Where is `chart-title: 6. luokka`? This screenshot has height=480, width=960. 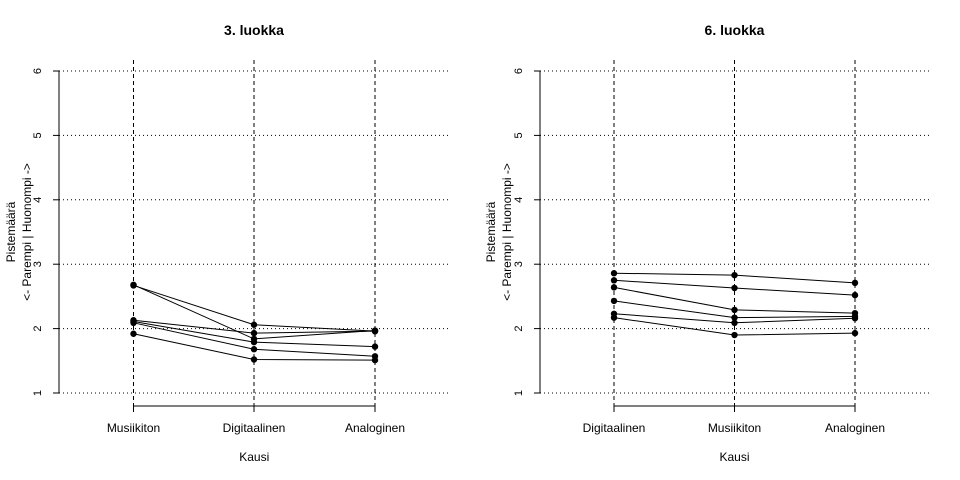 chart-title: 6. luokka is located at coordinates (735, 30).